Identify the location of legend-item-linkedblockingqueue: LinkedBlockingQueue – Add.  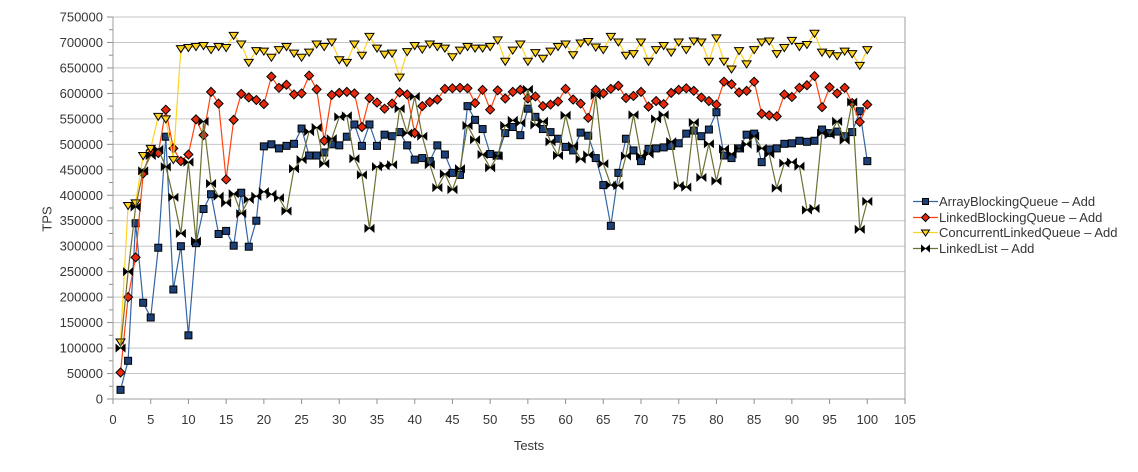
(1015, 218).